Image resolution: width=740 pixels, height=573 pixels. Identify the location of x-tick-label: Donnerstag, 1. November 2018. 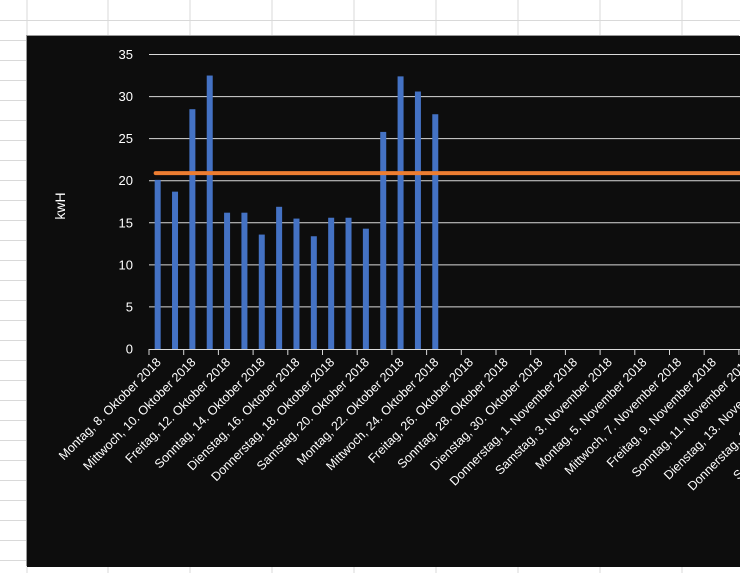
(513, 421).